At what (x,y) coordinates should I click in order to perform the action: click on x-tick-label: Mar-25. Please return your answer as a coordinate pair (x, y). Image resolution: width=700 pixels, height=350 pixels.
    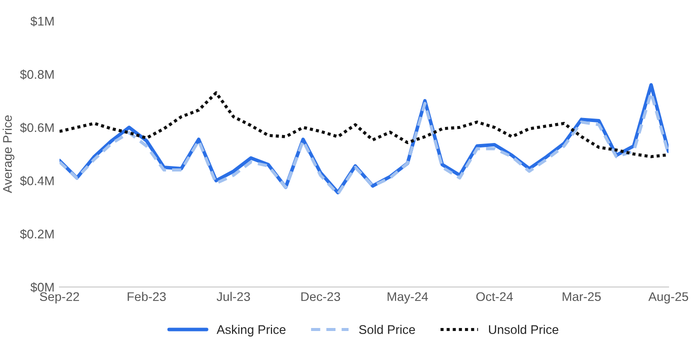
    Looking at the image, I should click on (581, 297).